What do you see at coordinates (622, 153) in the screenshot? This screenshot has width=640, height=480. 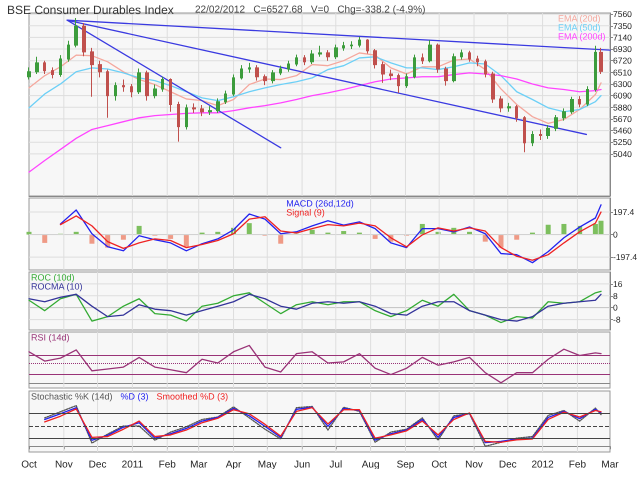 I see `y-tick-label: 5040` at bounding box center [622, 153].